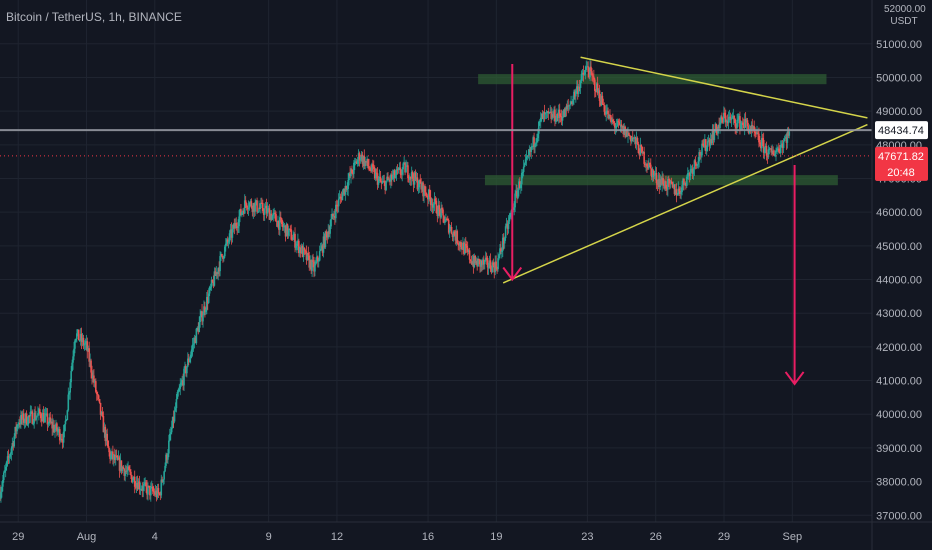  I want to click on current-price-value: 47671.82, so click(901, 157).